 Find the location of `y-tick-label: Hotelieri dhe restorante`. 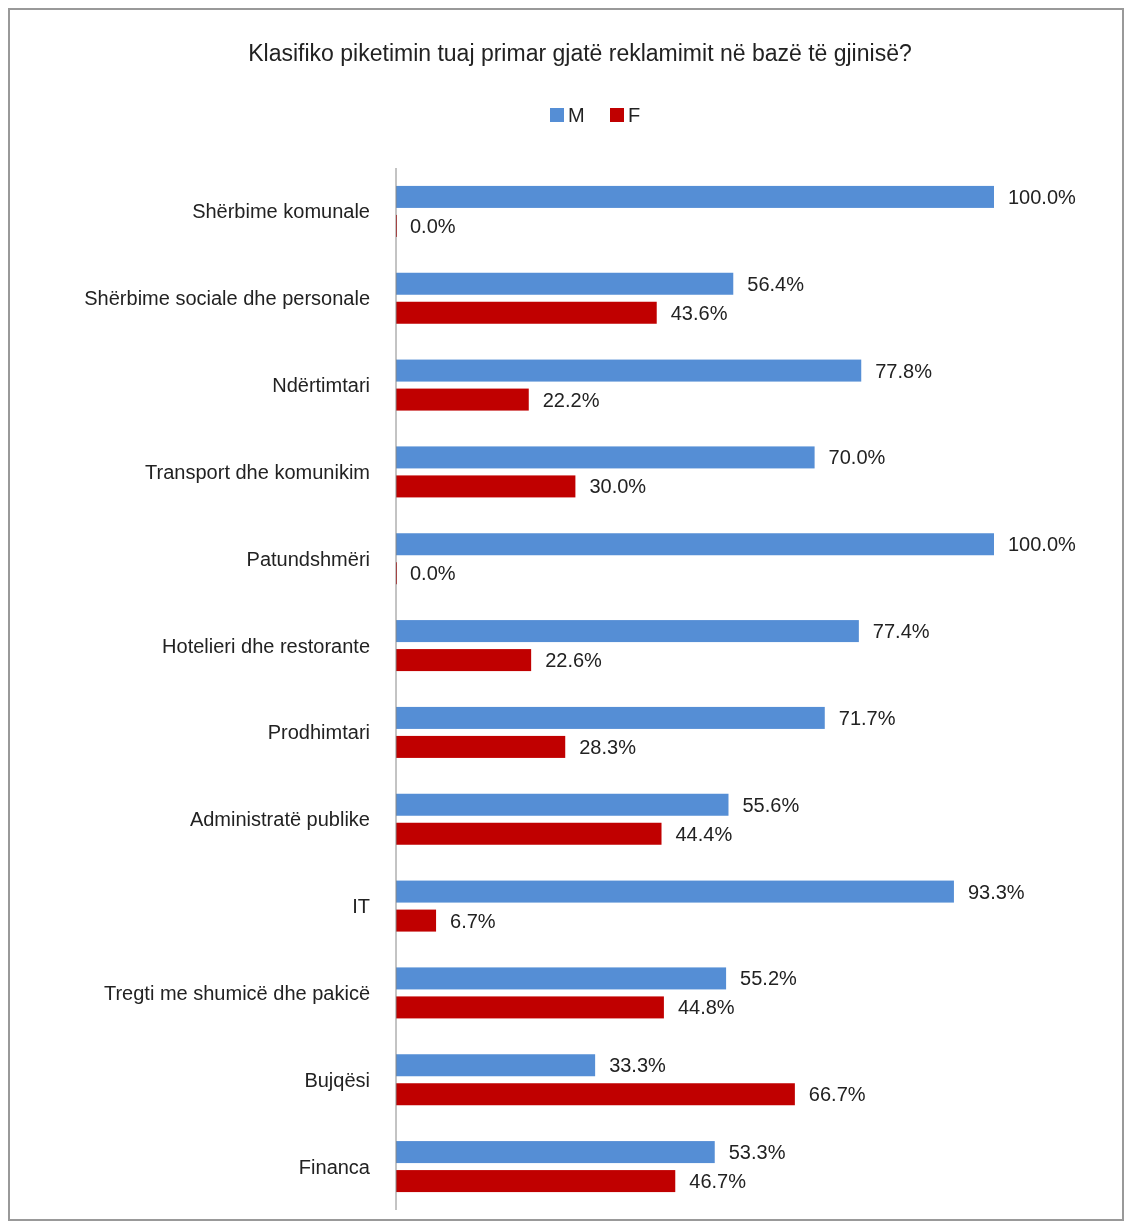

y-tick-label: Hotelieri dhe restorante is located at coordinates (266, 645).